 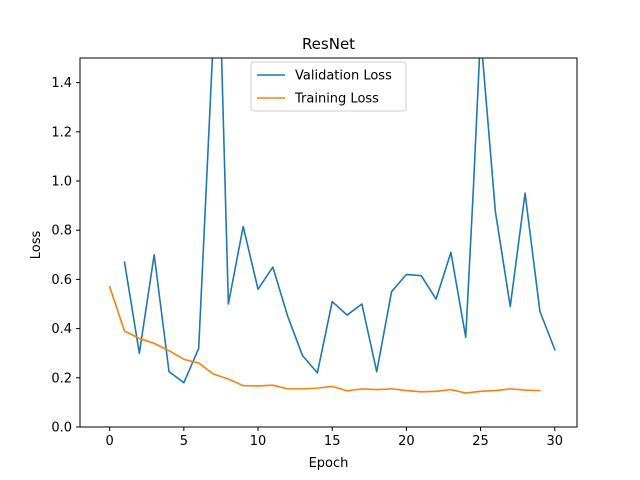 What do you see at coordinates (328, 44) in the screenshot?
I see `chart-title: ResNet` at bounding box center [328, 44].